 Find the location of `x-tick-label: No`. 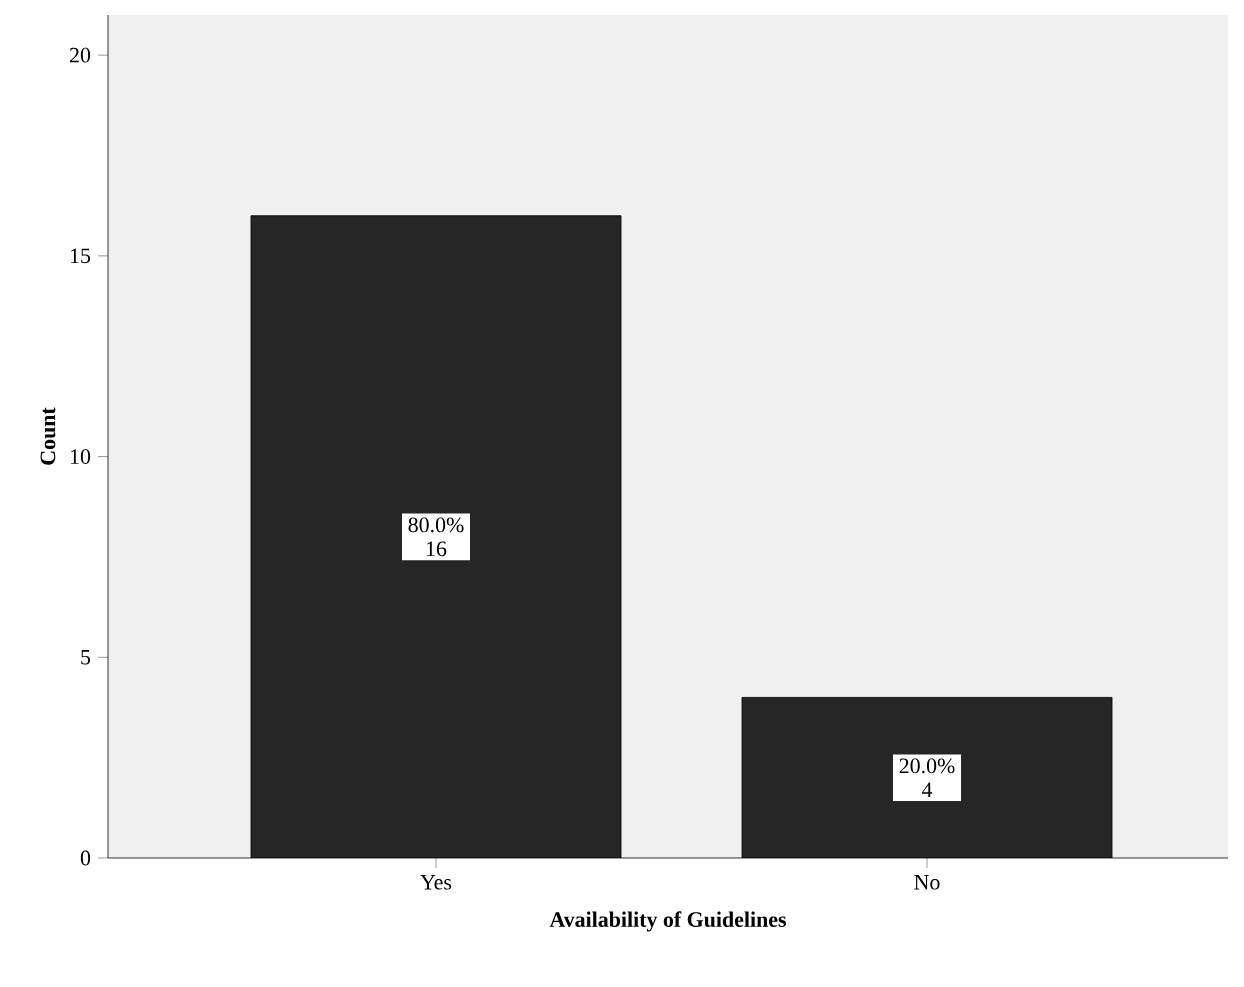

x-tick-label: No is located at coordinates (927, 882).